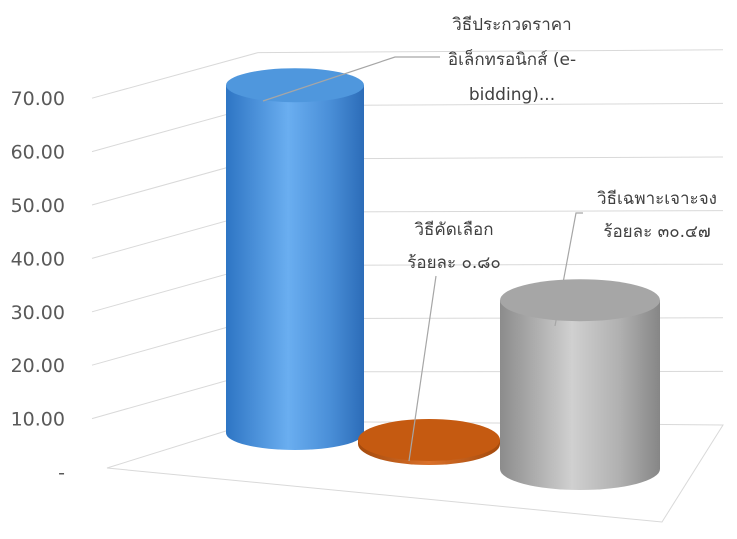  I want to click on y-tick-label: 70.00, so click(38, 99).